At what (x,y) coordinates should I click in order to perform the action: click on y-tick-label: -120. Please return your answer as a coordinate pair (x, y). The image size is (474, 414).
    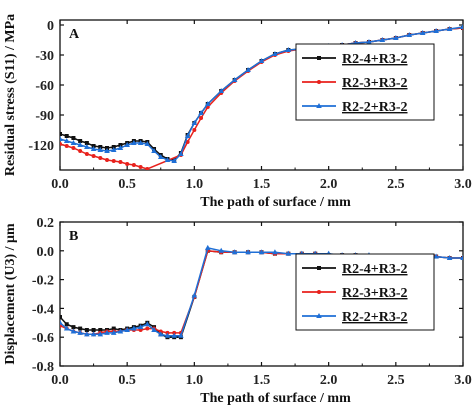
    Looking at the image, I should click on (41, 146).